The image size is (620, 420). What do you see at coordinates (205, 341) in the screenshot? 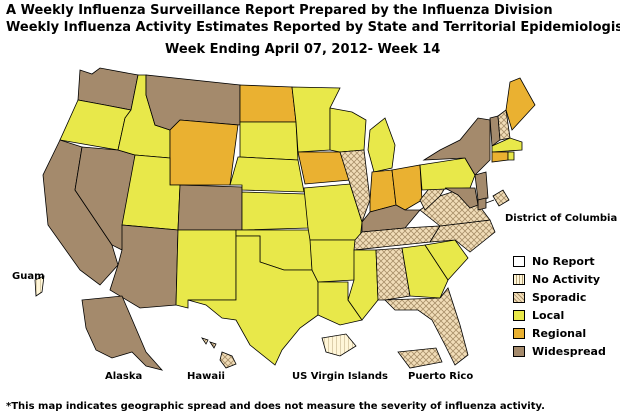
I see `state-hi-b` at bounding box center [205, 341].